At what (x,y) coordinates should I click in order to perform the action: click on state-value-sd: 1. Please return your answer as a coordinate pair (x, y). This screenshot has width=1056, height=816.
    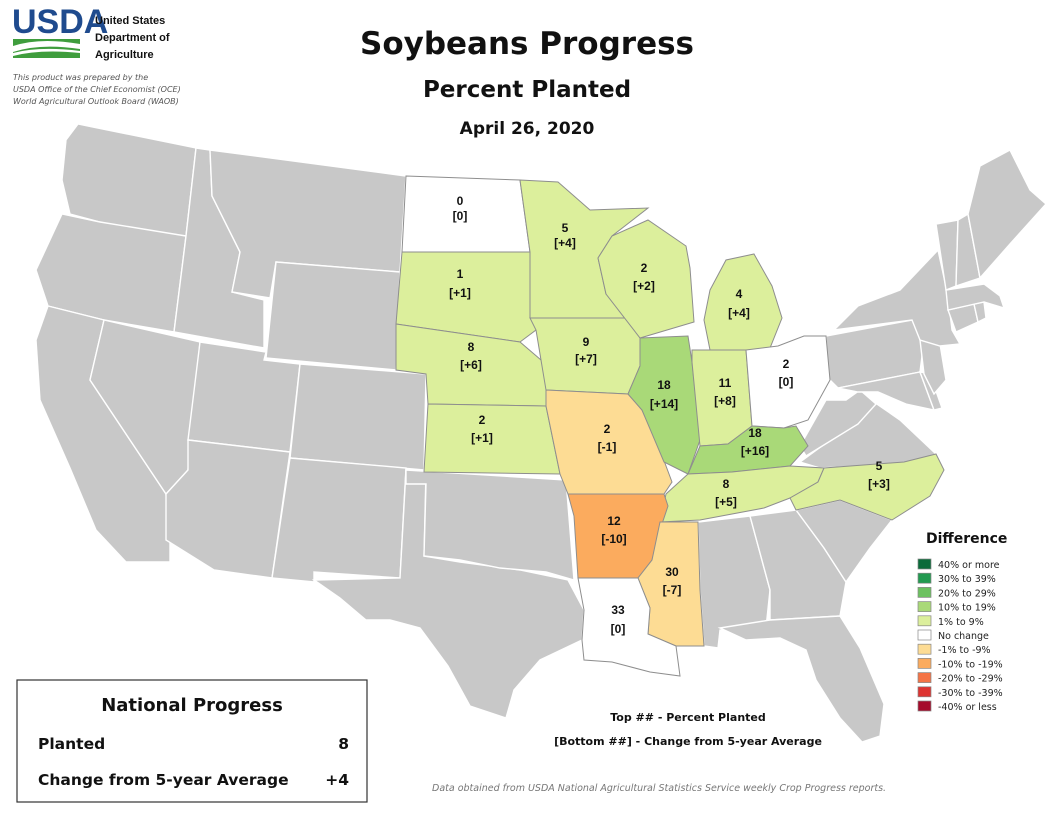
    Looking at the image, I should click on (460, 274).